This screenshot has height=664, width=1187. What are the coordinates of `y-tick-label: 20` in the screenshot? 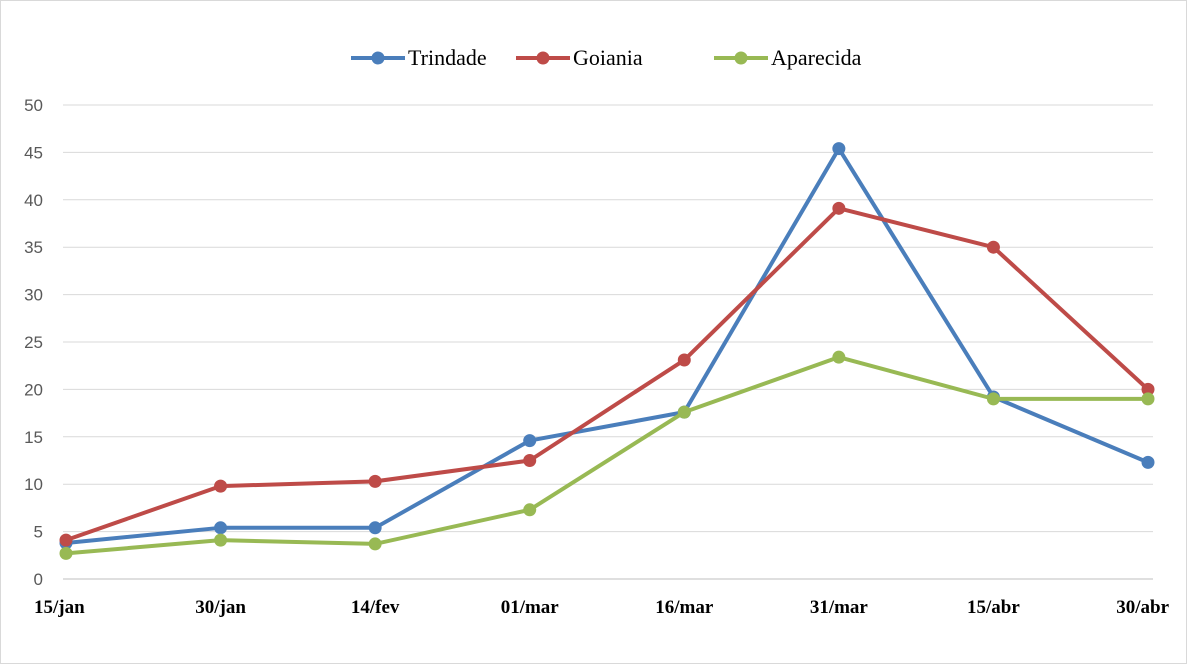 It's located at (33, 389).